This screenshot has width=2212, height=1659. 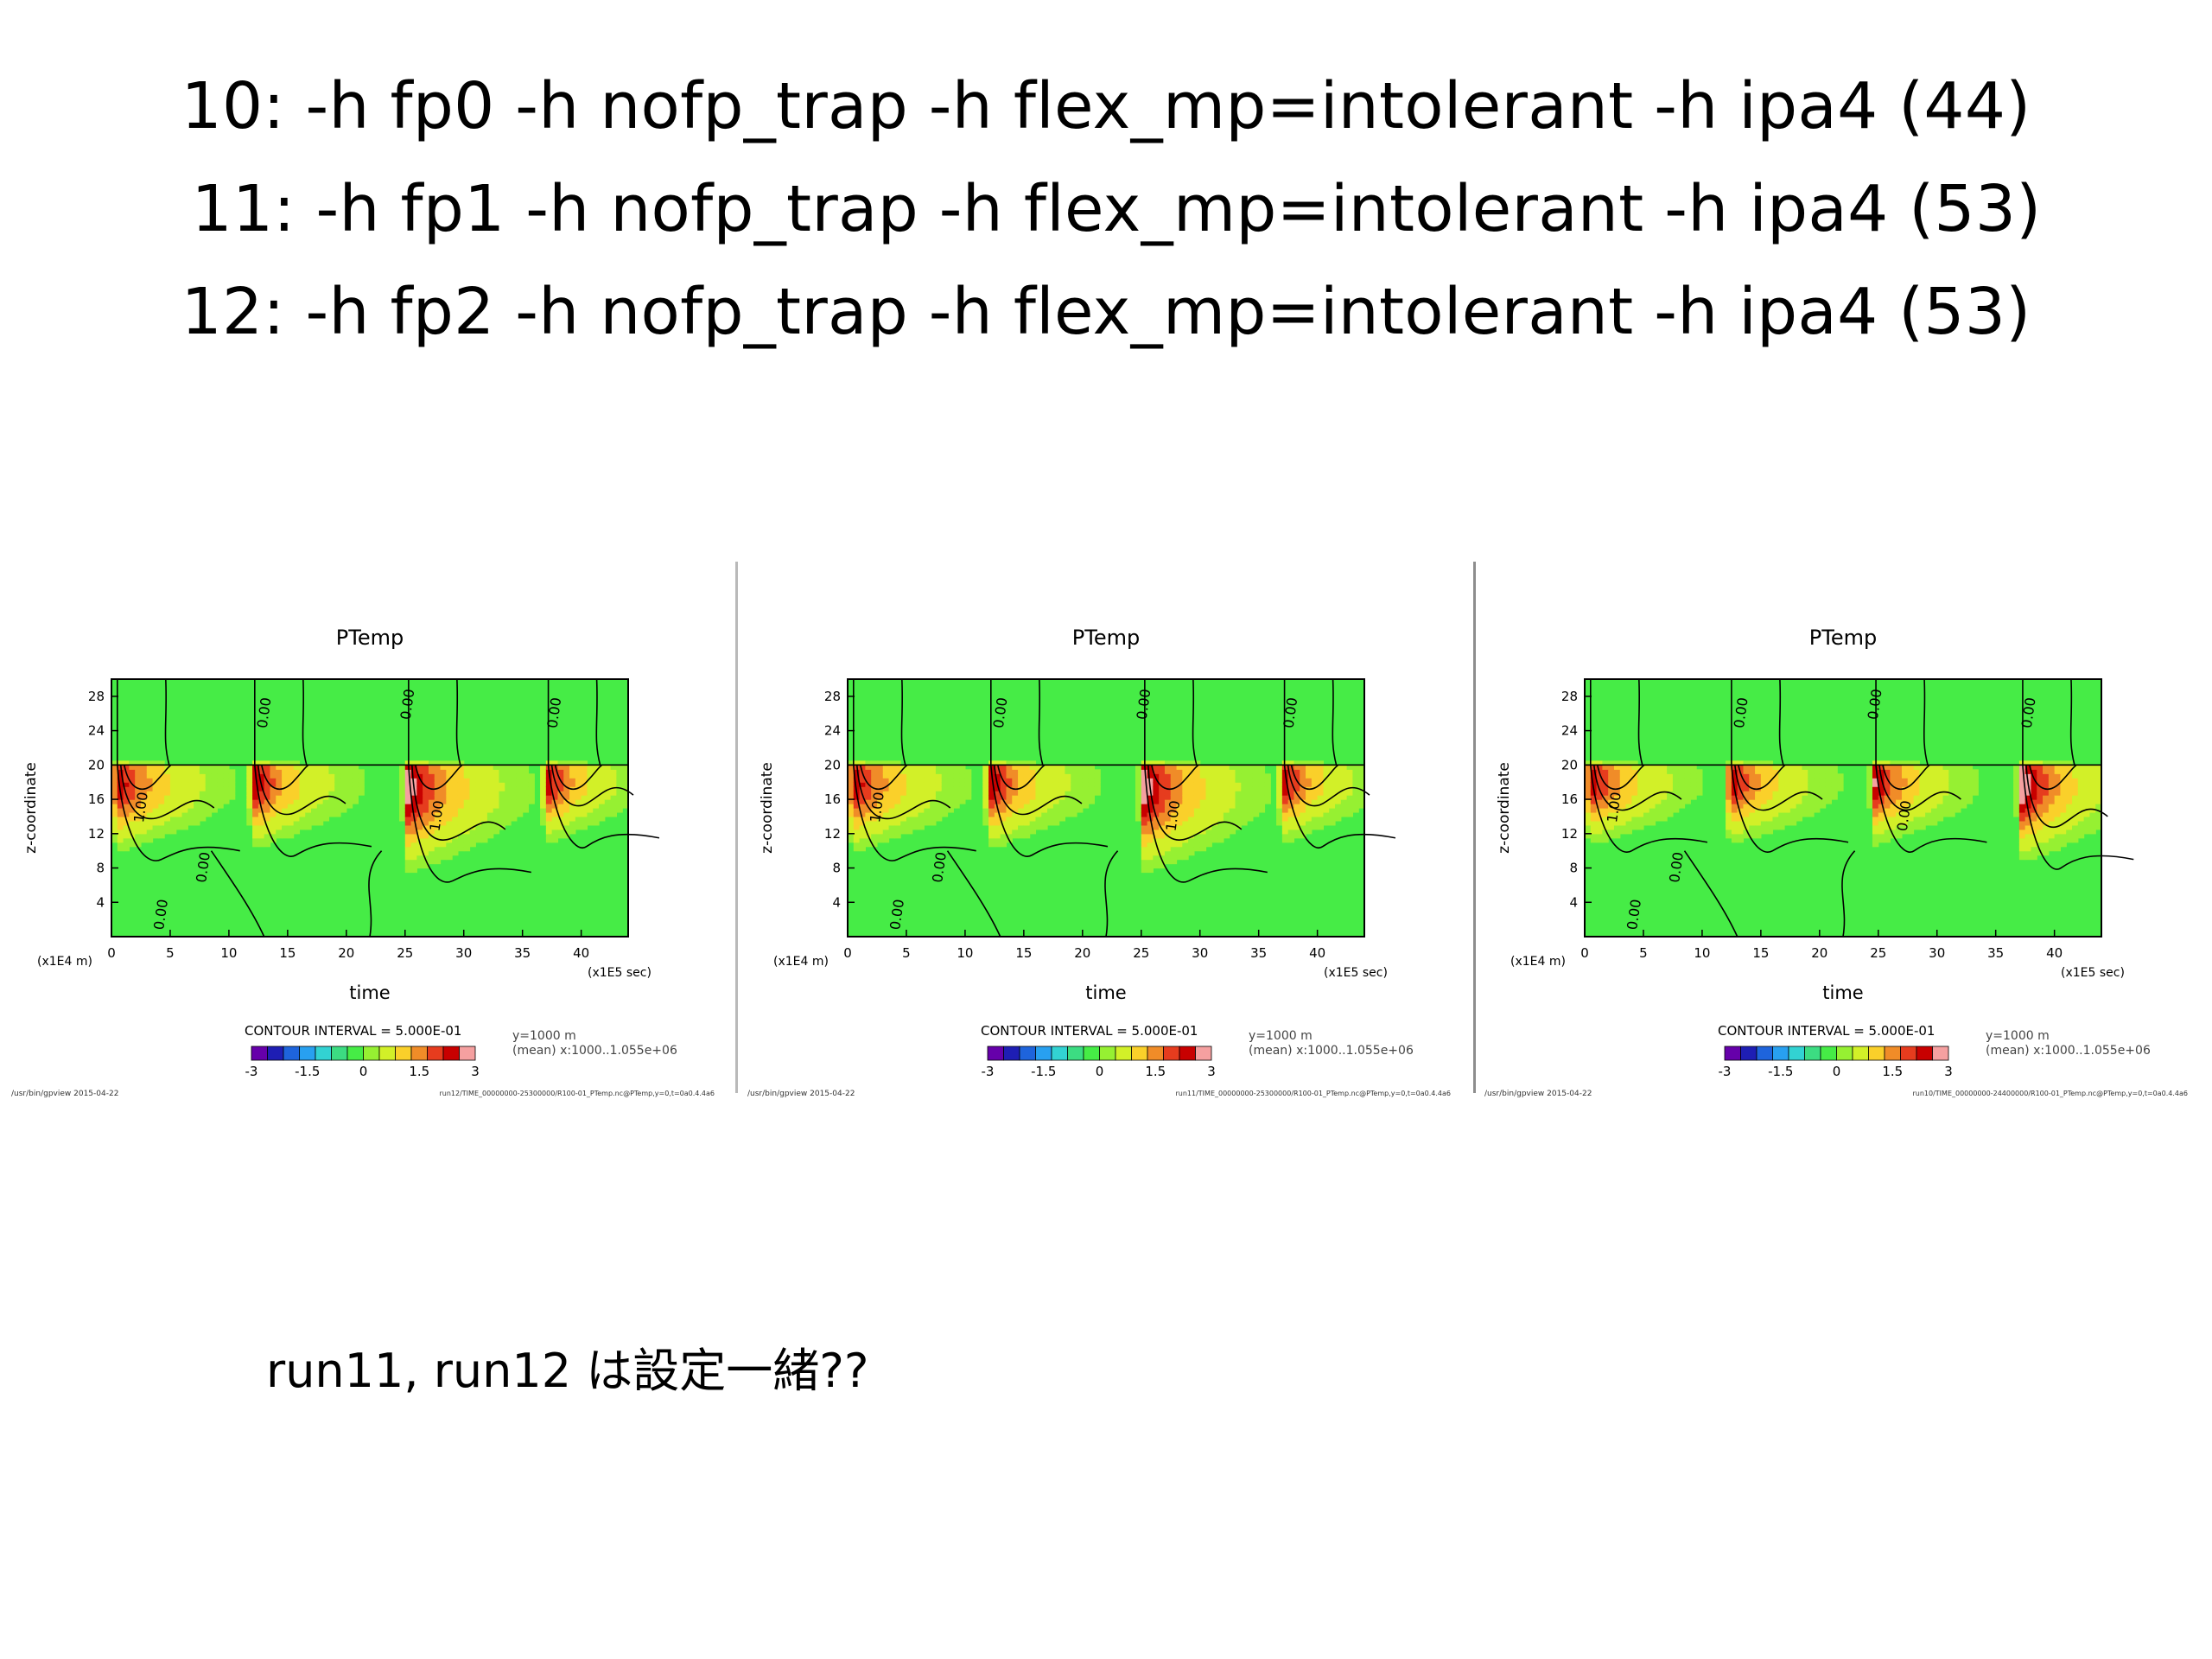 What do you see at coordinates (1569, 799) in the screenshot?
I see `y-tick-label: 16` at bounding box center [1569, 799].